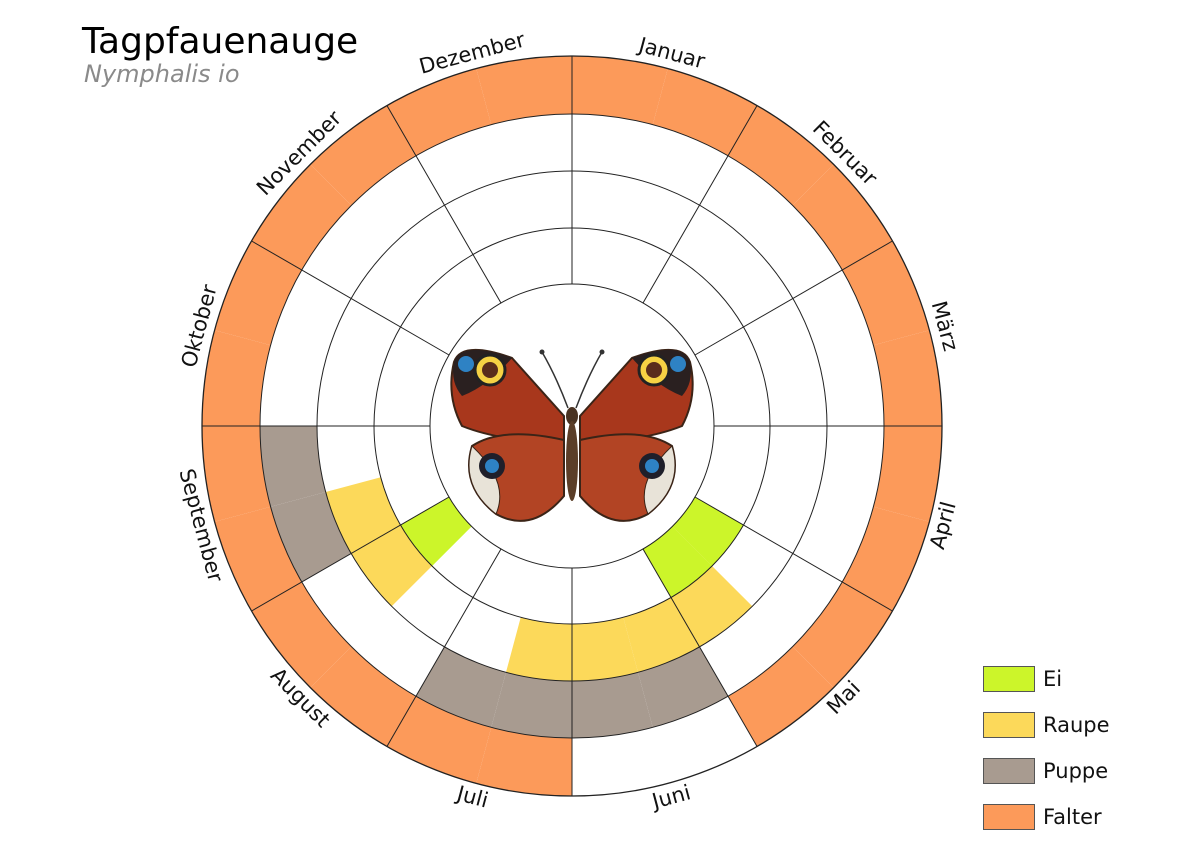 The image size is (1200, 845). I want to click on legend-label-ei: Ei, so click(1053, 679).